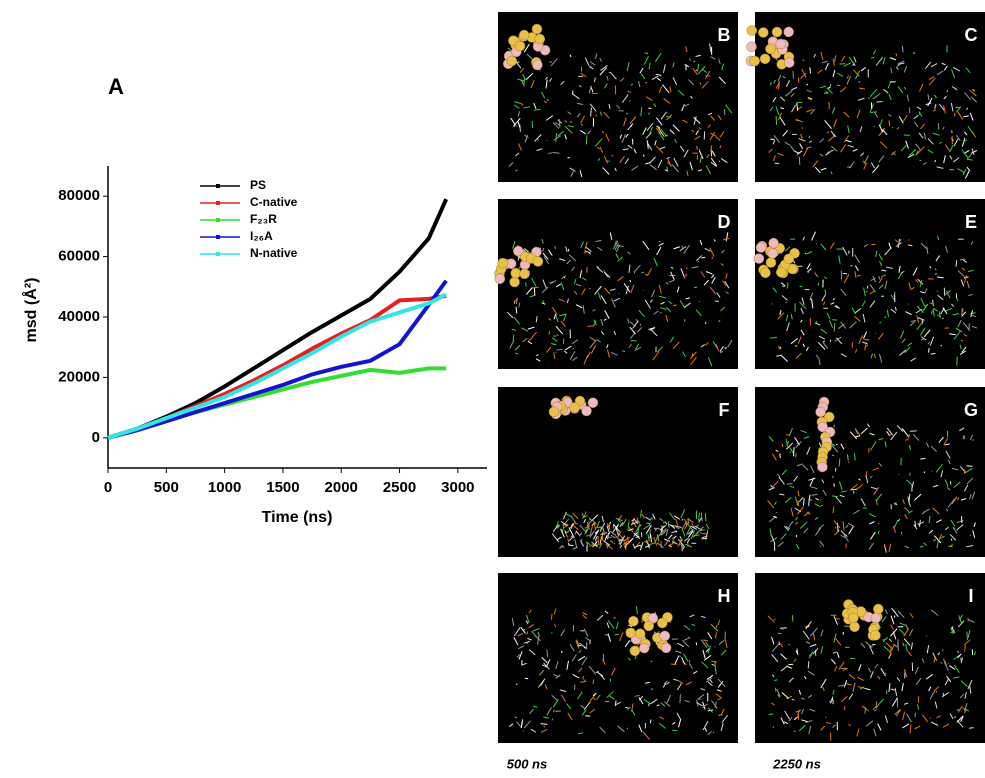  Describe the element at coordinates (618, 658) in the screenshot. I see `image-panel: H` at that location.